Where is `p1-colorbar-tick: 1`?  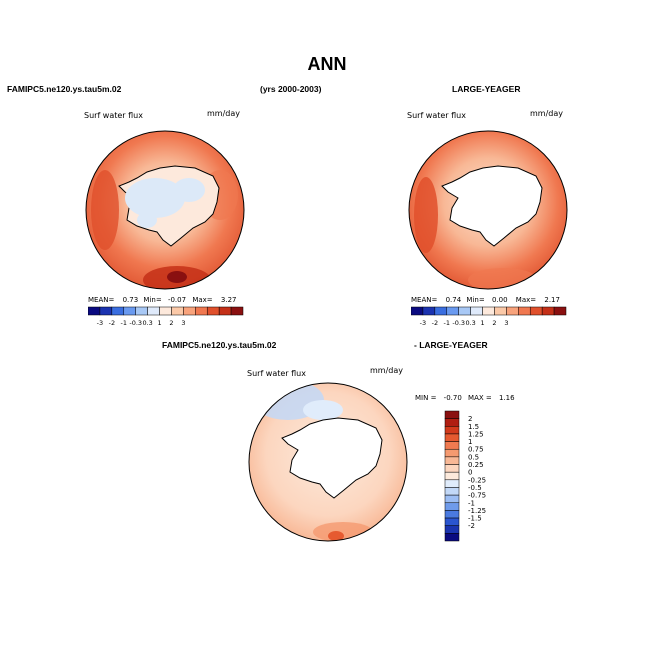
p1-colorbar-tick: 1 is located at coordinates (159, 323).